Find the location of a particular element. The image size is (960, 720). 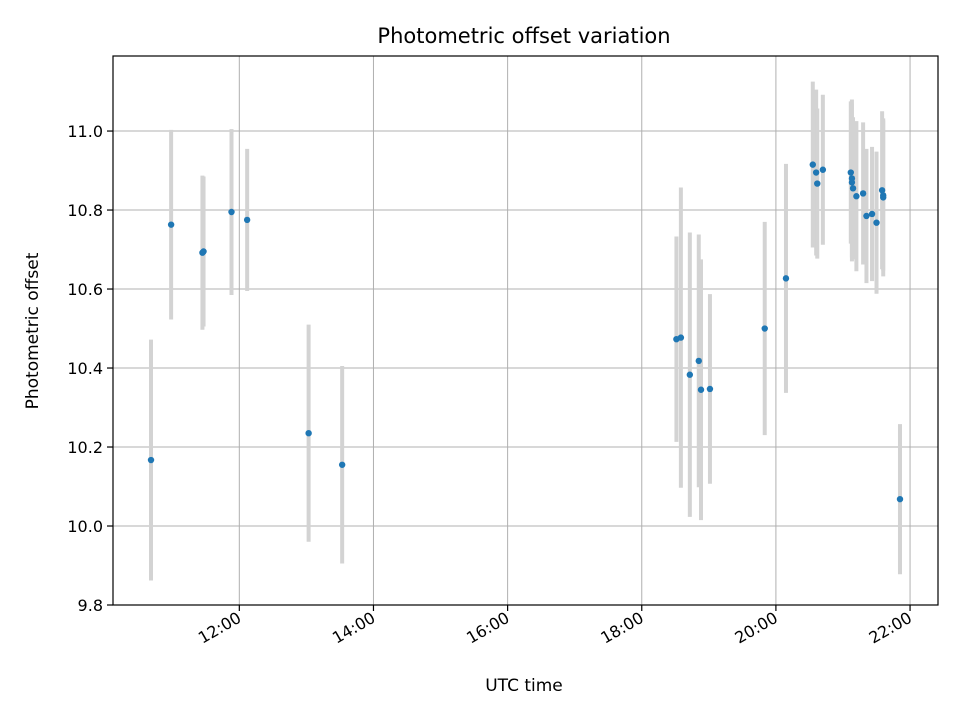

chart-title: Photometric offset variation is located at coordinates (523, 36).